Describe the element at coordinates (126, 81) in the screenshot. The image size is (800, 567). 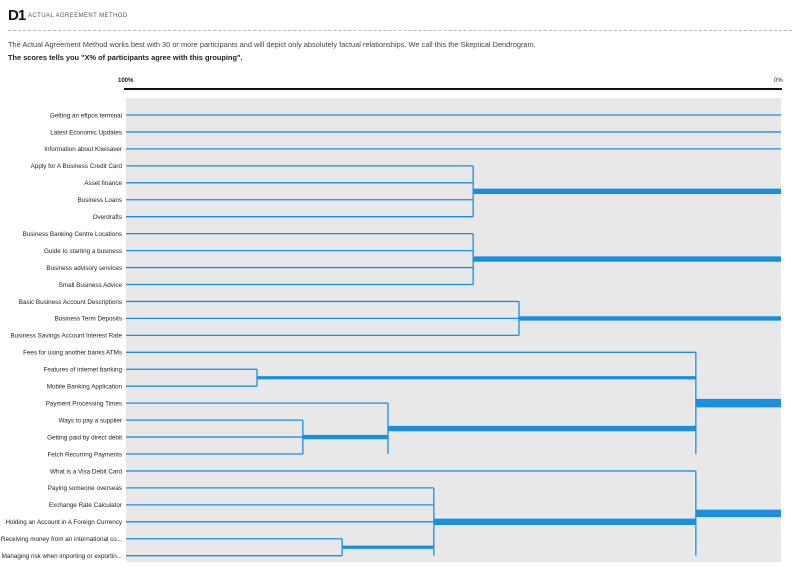
I see `axis-left-label: 100%` at that location.